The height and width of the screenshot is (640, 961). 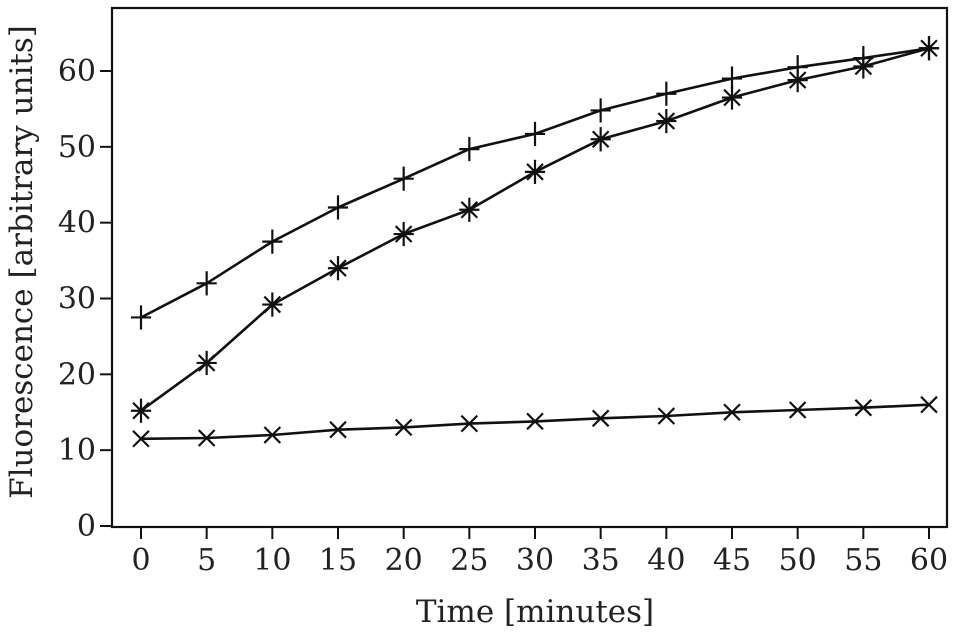 What do you see at coordinates (206, 560) in the screenshot?
I see `x-tick-label: 5` at bounding box center [206, 560].